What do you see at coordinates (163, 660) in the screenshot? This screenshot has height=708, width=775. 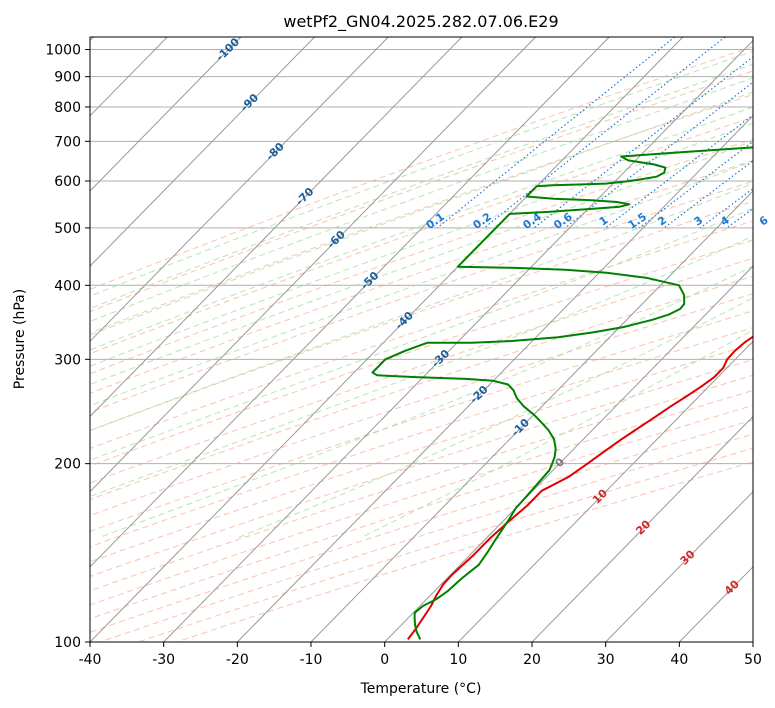 I see `x-tick-label: -30` at bounding box center [163, 660].